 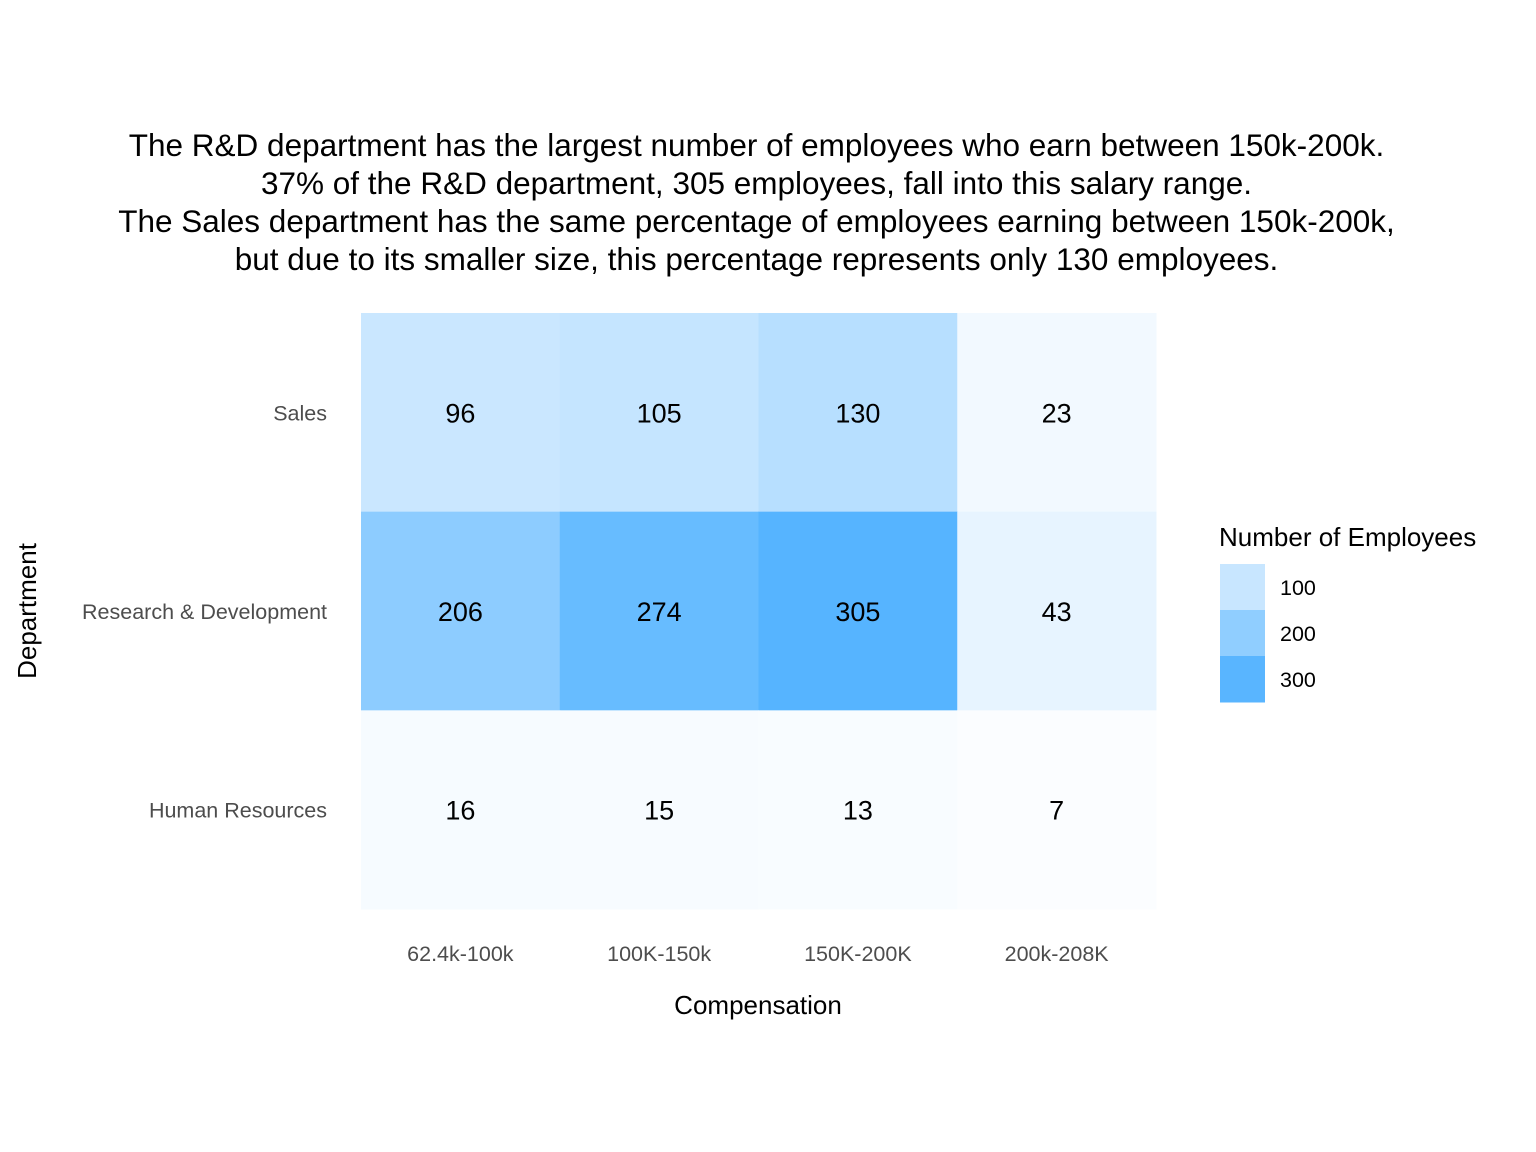 What do you see at coordinates (1057, 954) in the screenshot?
I see `x-tick-label: 200k-208K` at bounding box center [1057, 954].